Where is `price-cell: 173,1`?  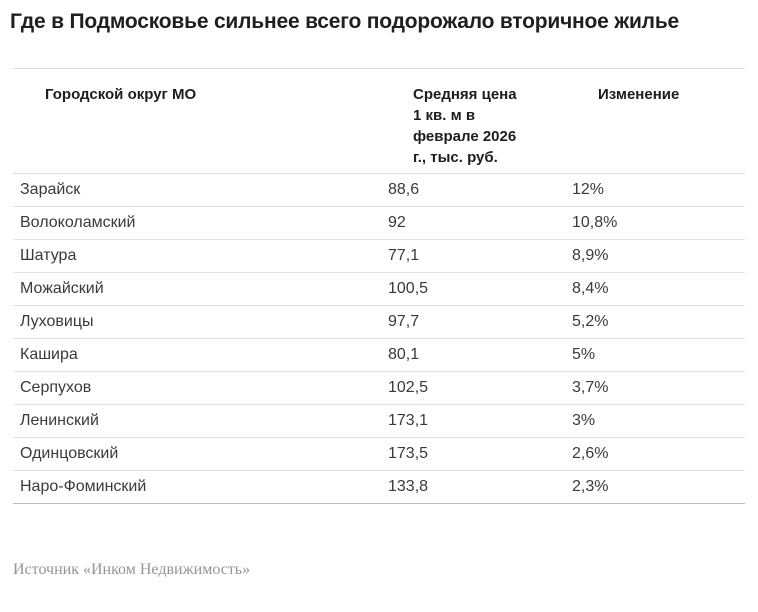 price-cell: 173,1 is located at coordinates (408, 420).